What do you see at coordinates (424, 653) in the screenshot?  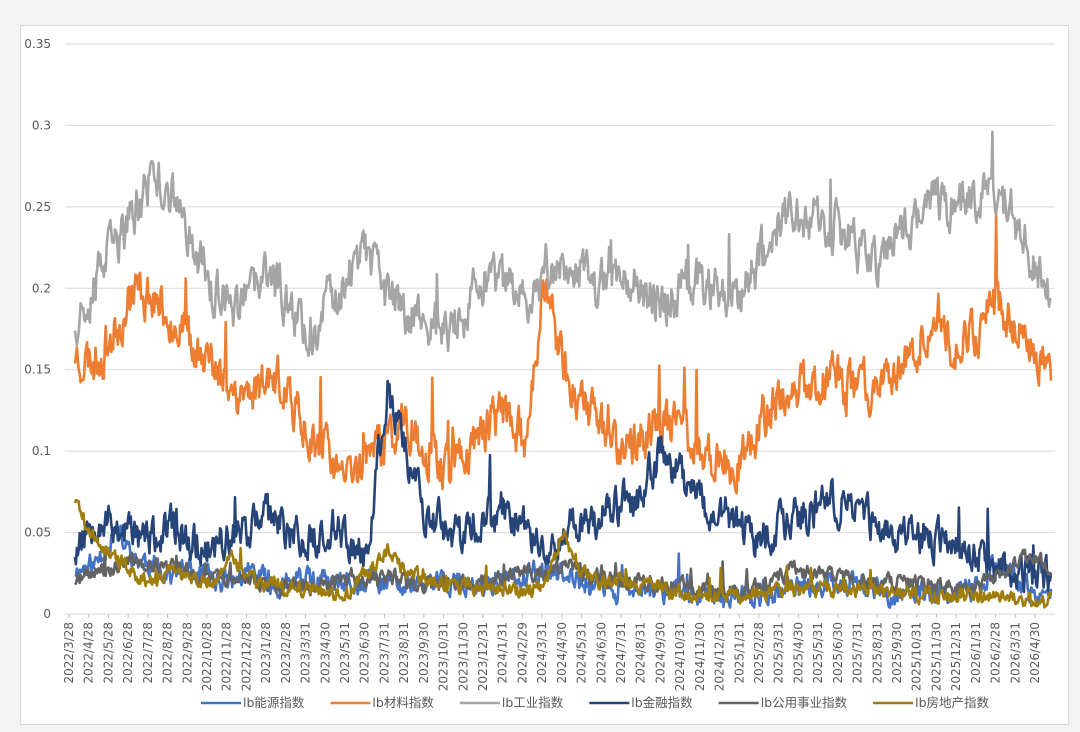 I see `x-tick-label: 2023/9/30` at bounding box center [424, 653].